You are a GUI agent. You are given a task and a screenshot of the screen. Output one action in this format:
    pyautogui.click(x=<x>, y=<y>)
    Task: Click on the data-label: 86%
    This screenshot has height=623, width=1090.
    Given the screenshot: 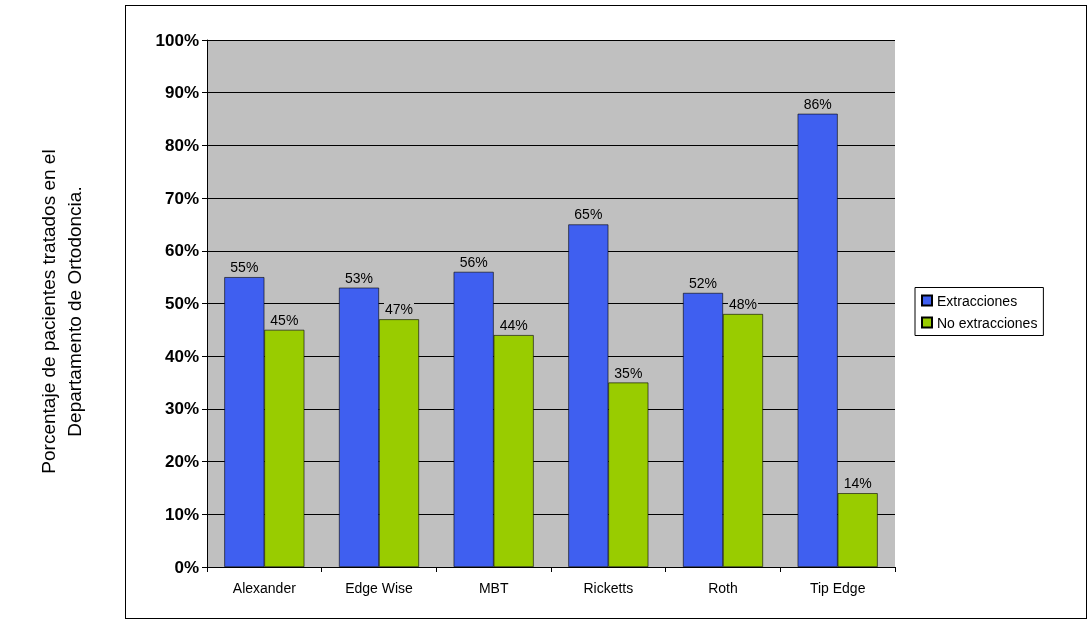 What is the action you would take?
    pyautogui.click(x=817, y=103)
    